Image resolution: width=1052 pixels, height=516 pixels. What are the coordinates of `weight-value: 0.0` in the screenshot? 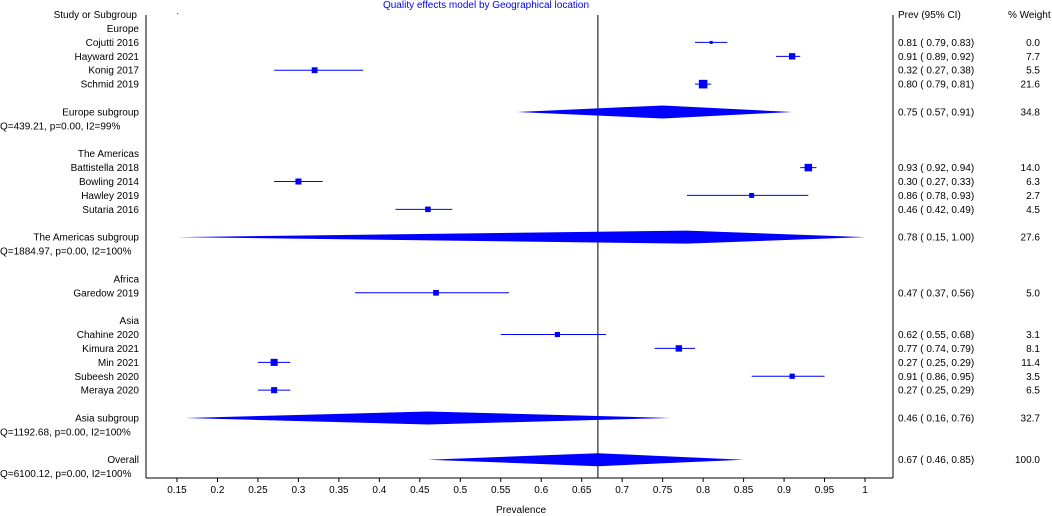 It's located at (1033, 43).